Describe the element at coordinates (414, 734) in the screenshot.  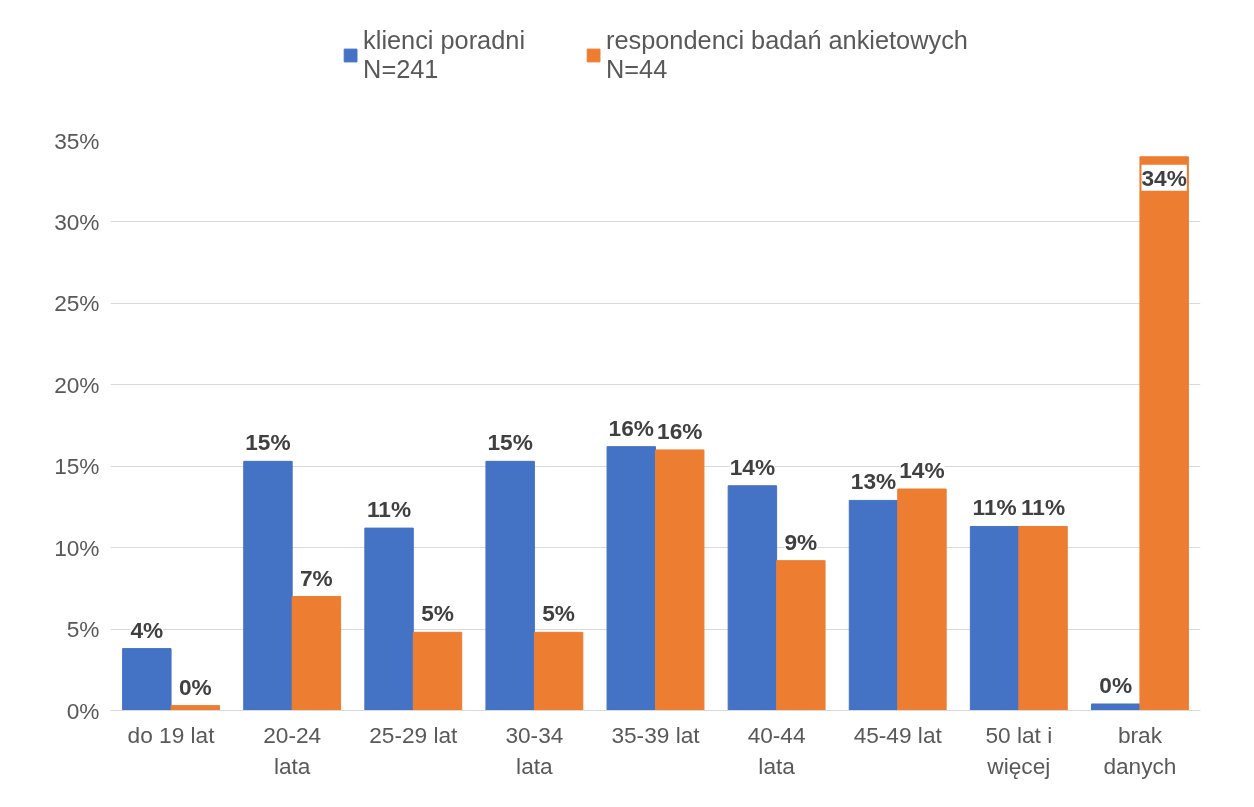
I see `x-tick-label: 25-29 lat` at that location.